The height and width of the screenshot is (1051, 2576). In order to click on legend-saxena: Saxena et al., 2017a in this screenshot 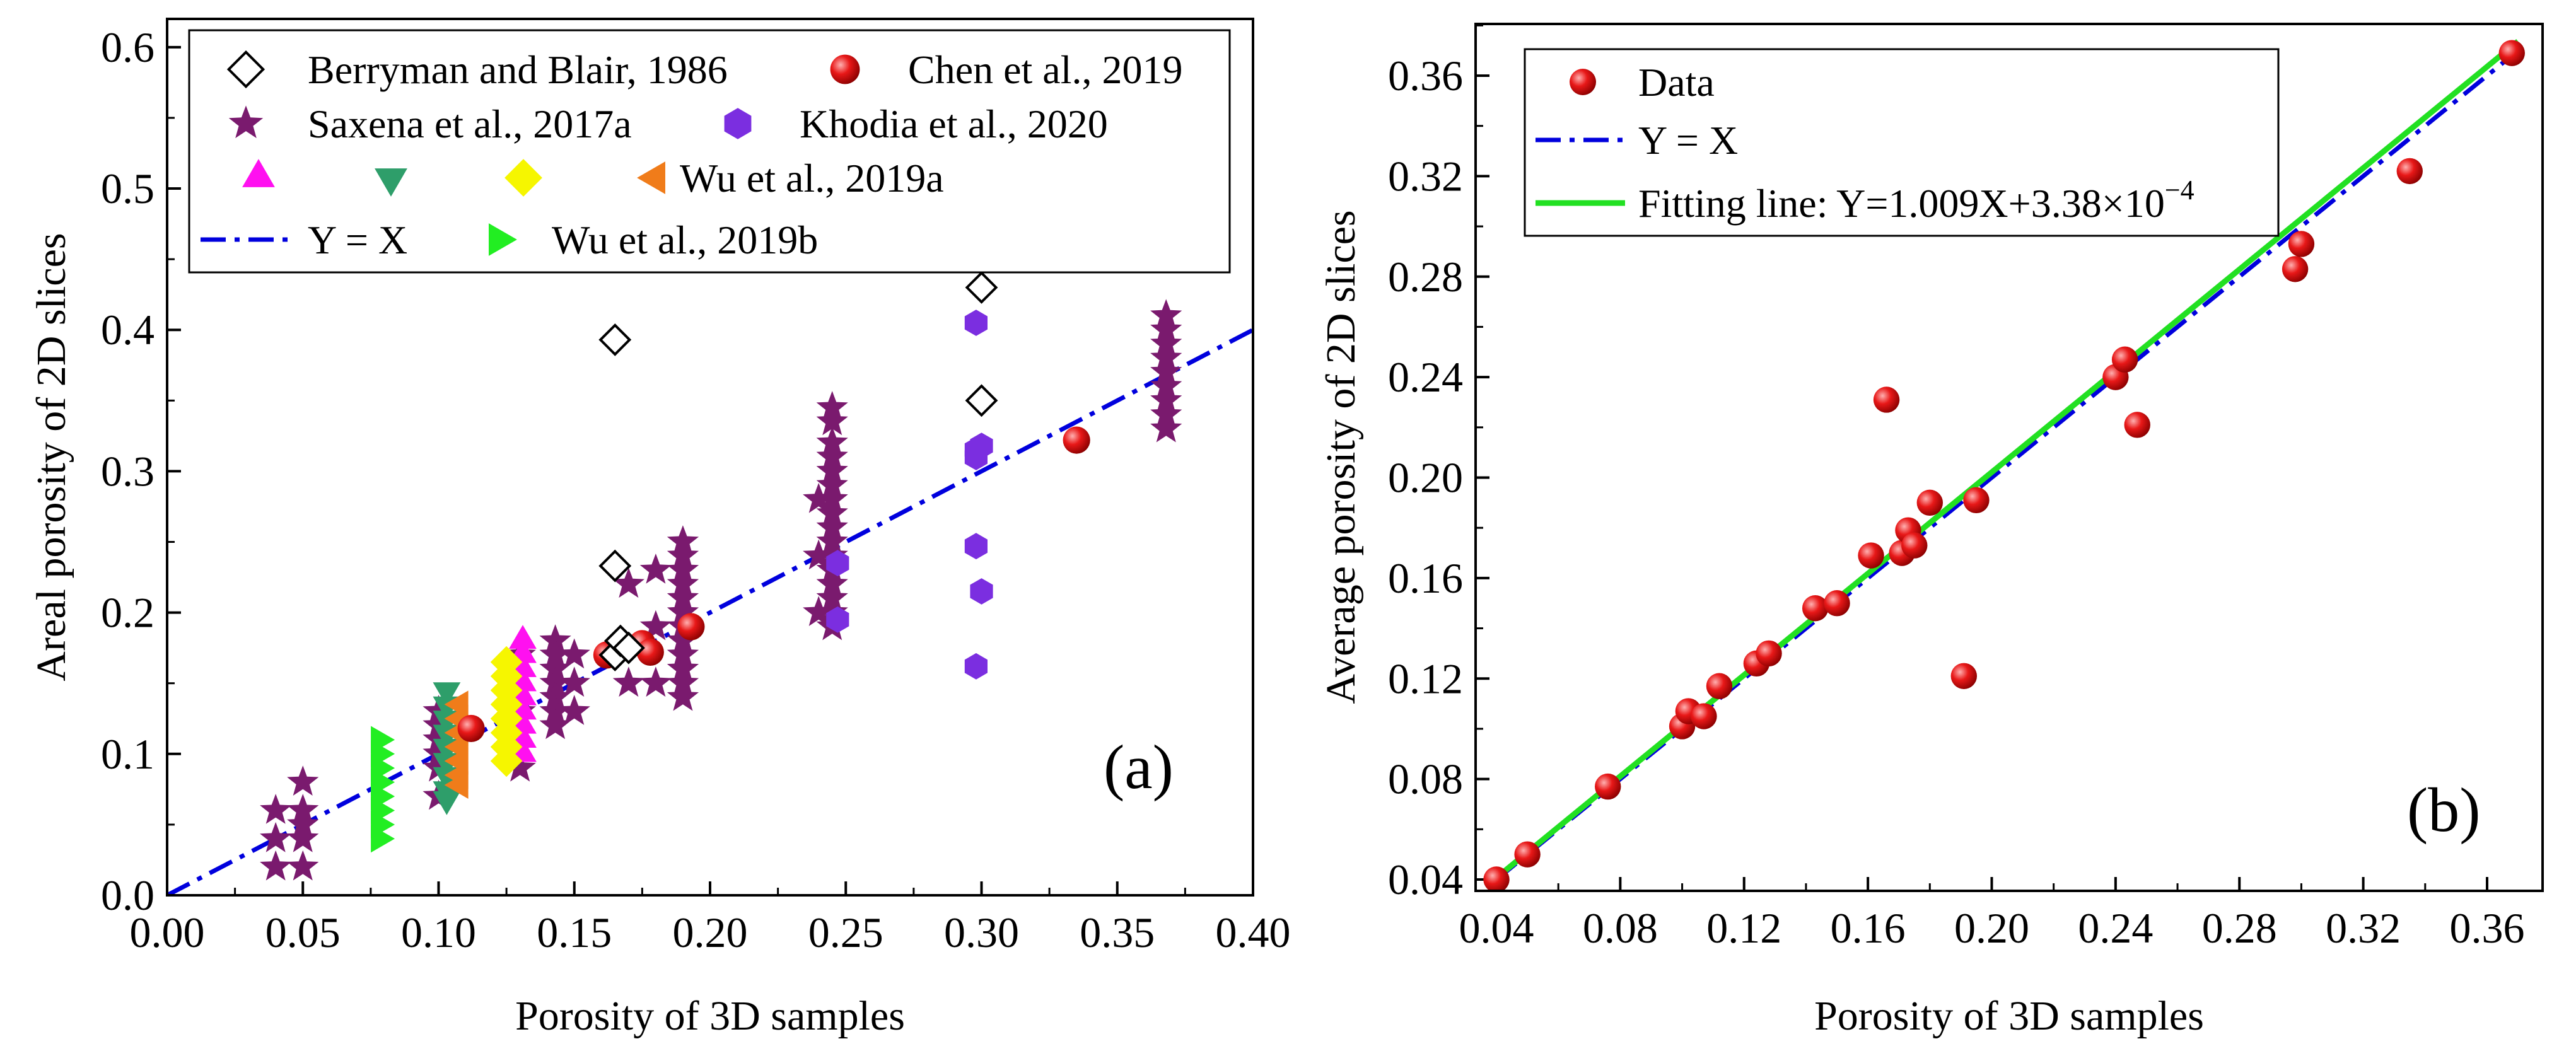, I will do `click(470, 124)`.